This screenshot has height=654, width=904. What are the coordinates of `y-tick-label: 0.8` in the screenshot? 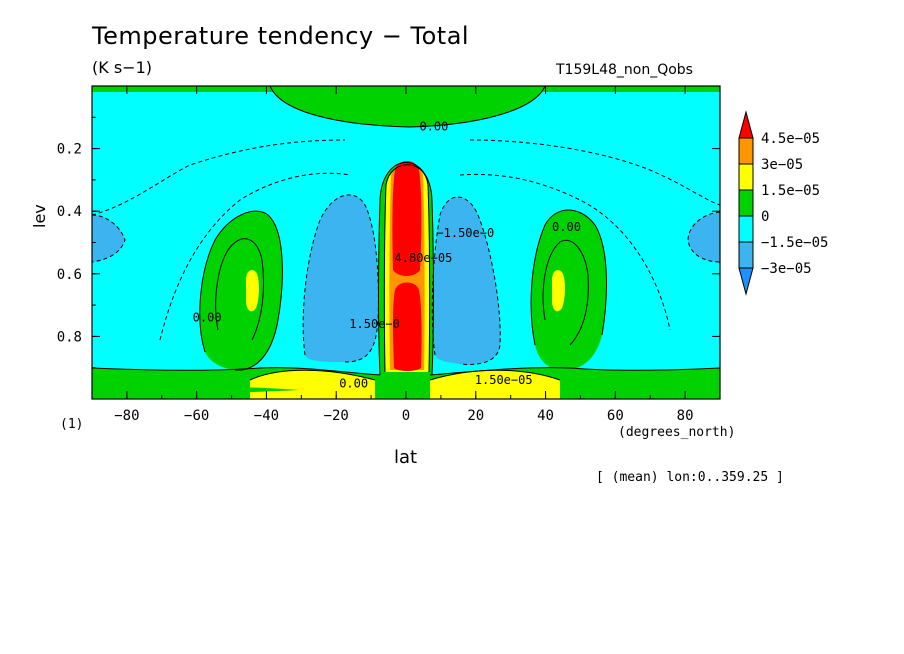 It's located at (69, 337).